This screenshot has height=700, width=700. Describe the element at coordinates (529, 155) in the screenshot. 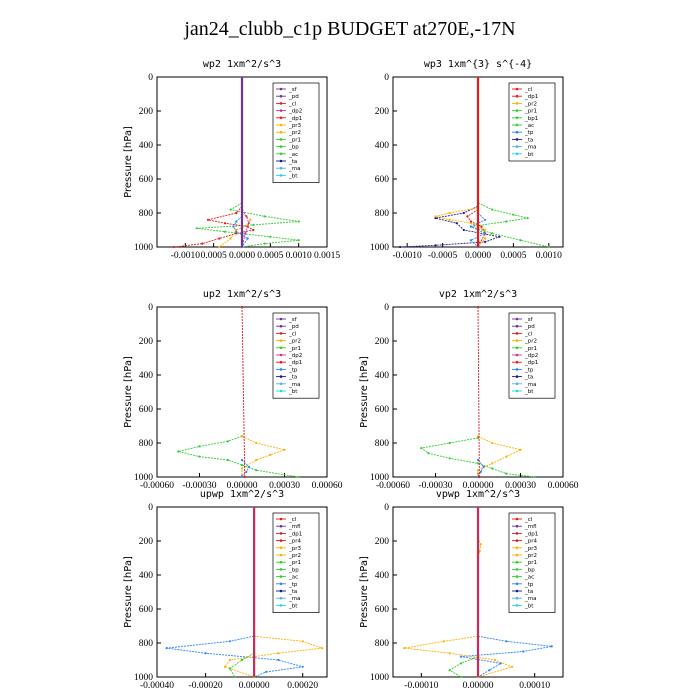

I see `wp3-legend-label: _bt` at that location.